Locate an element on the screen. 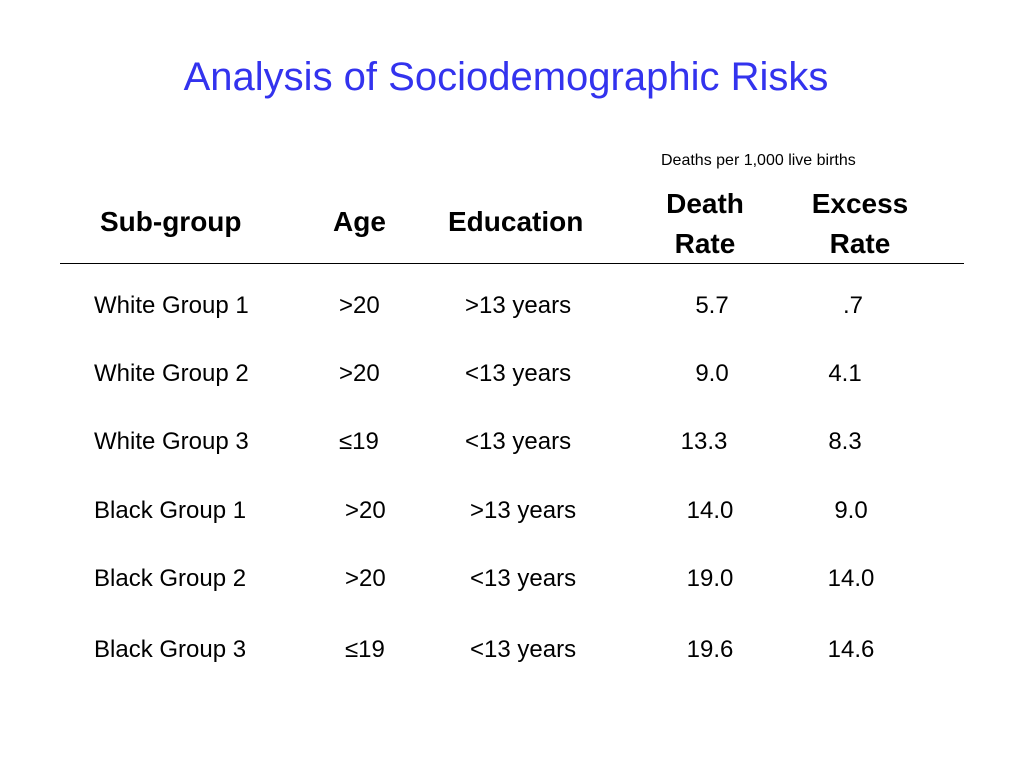 This screenshot has height=768, width=1024. header-excess-rate: Excess Rate is located at coordinates (860, 224).